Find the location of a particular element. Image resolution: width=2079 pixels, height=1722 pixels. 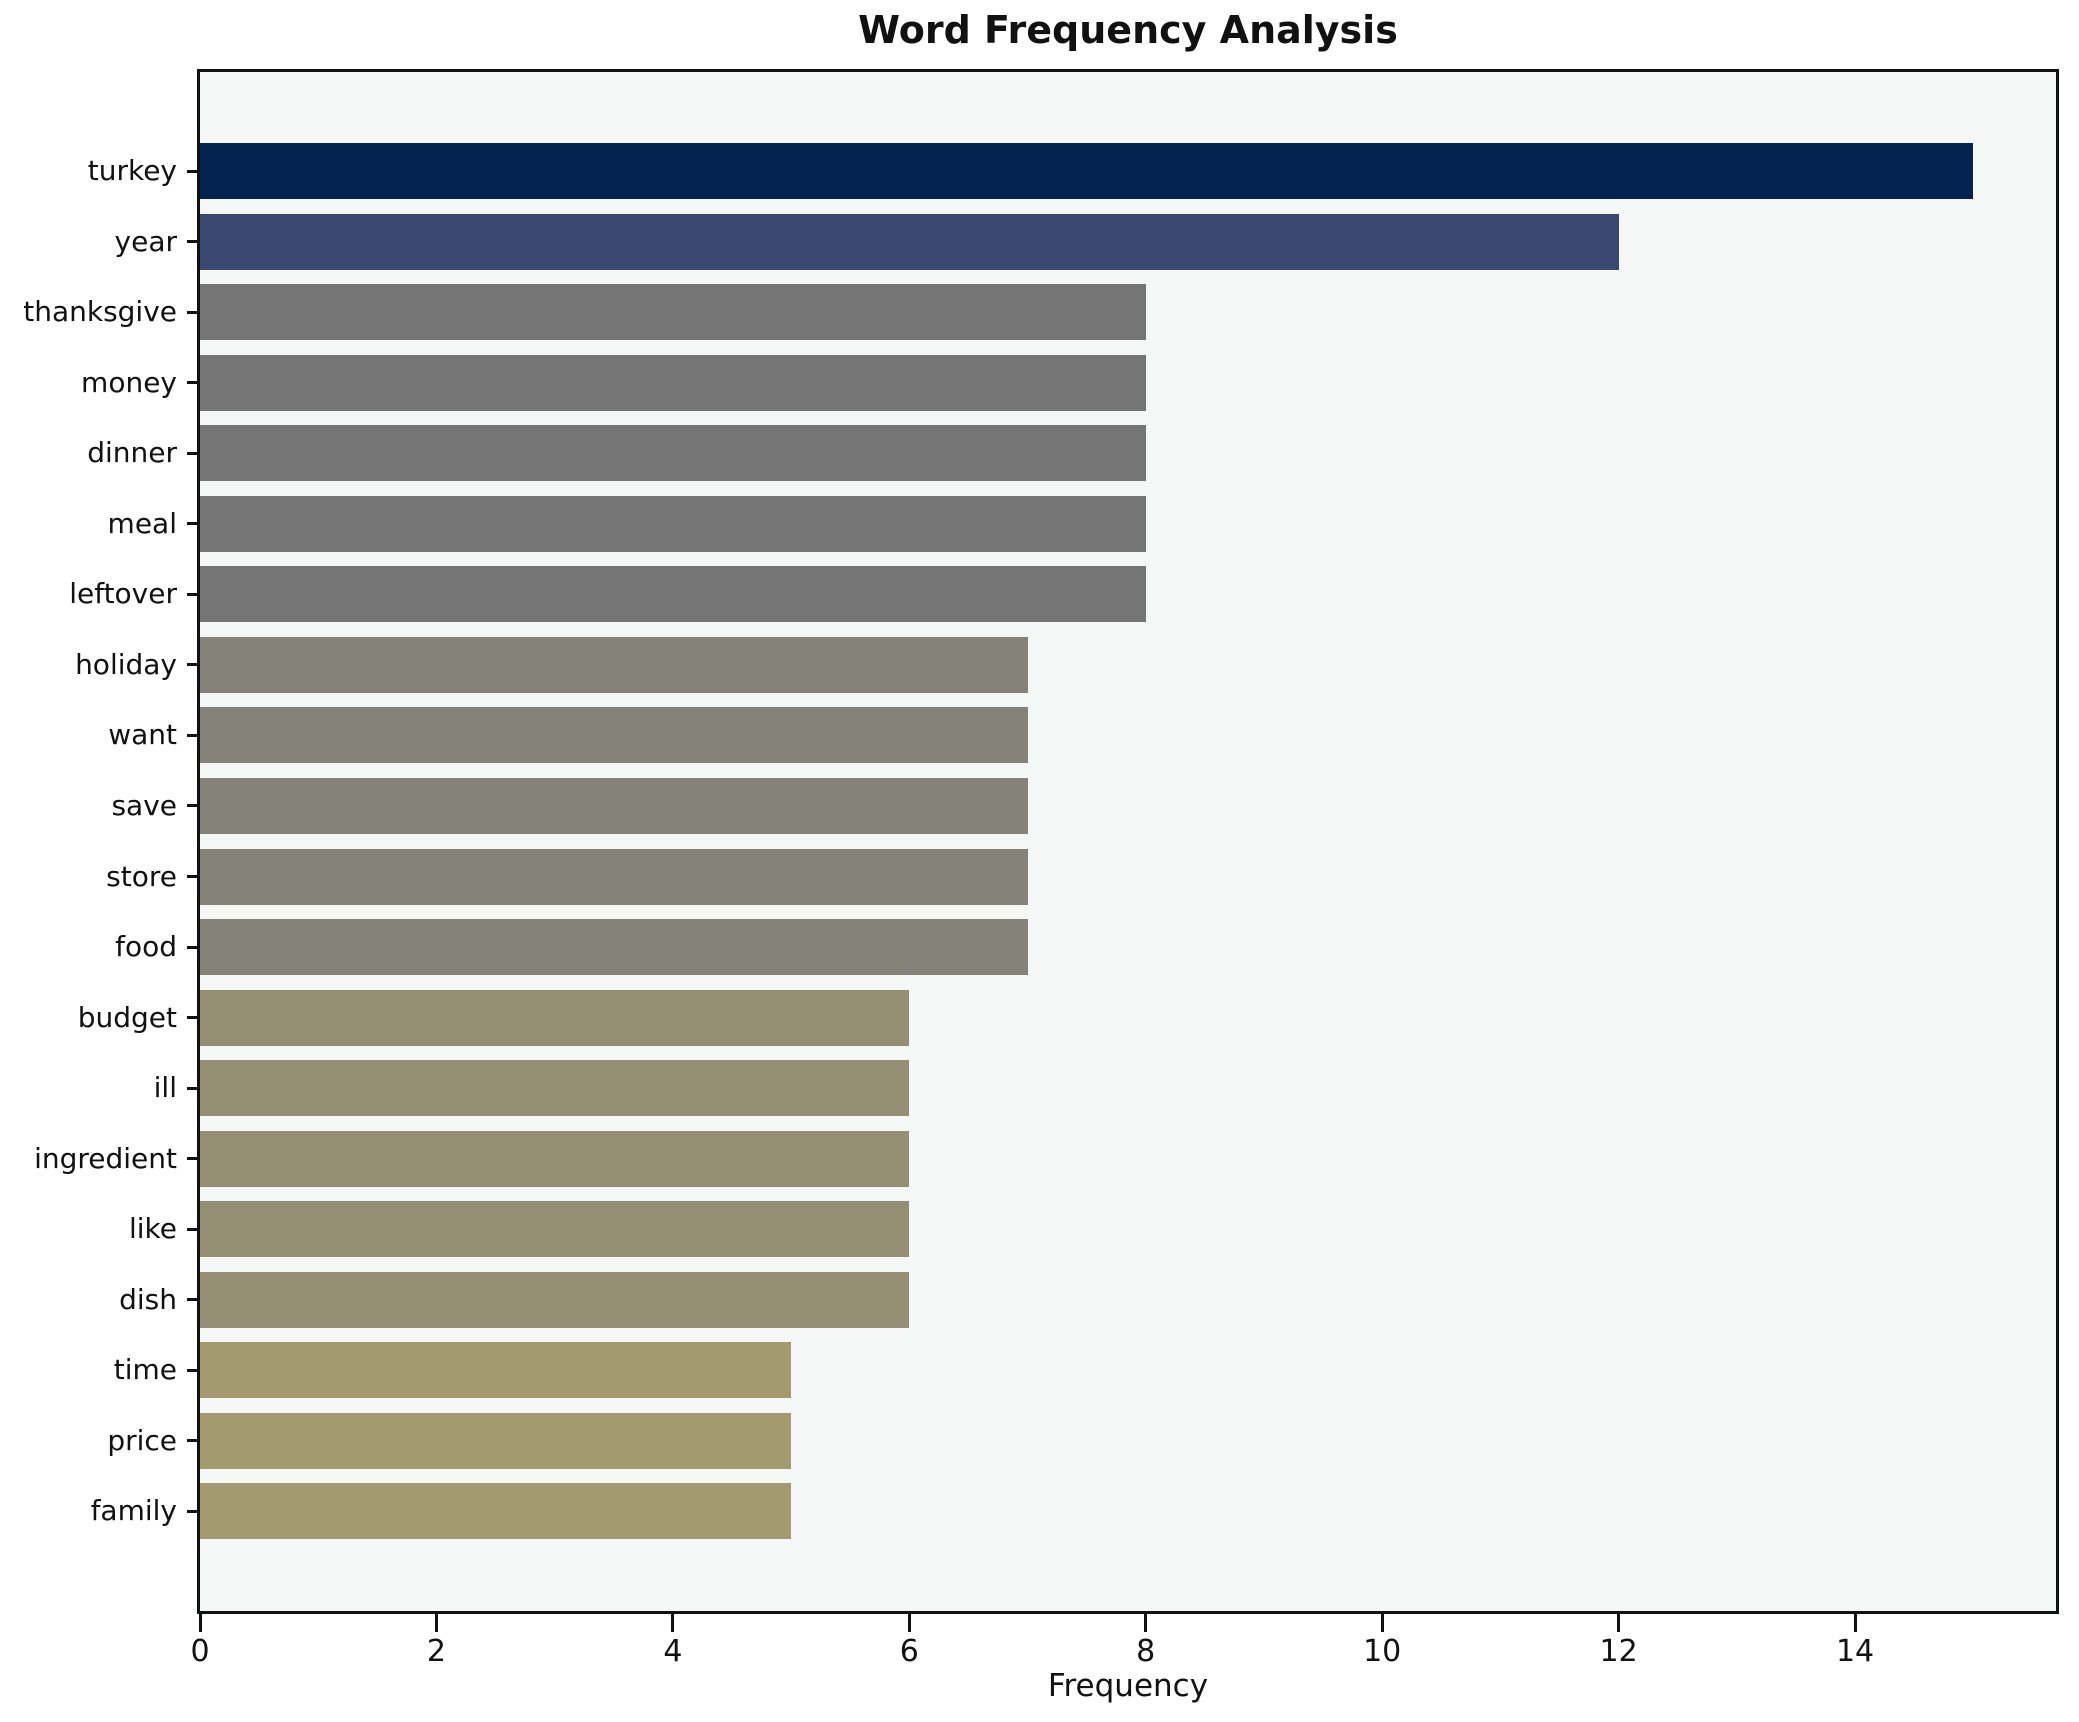

y-tick-label-money: money is located at coordinates (129, 382).